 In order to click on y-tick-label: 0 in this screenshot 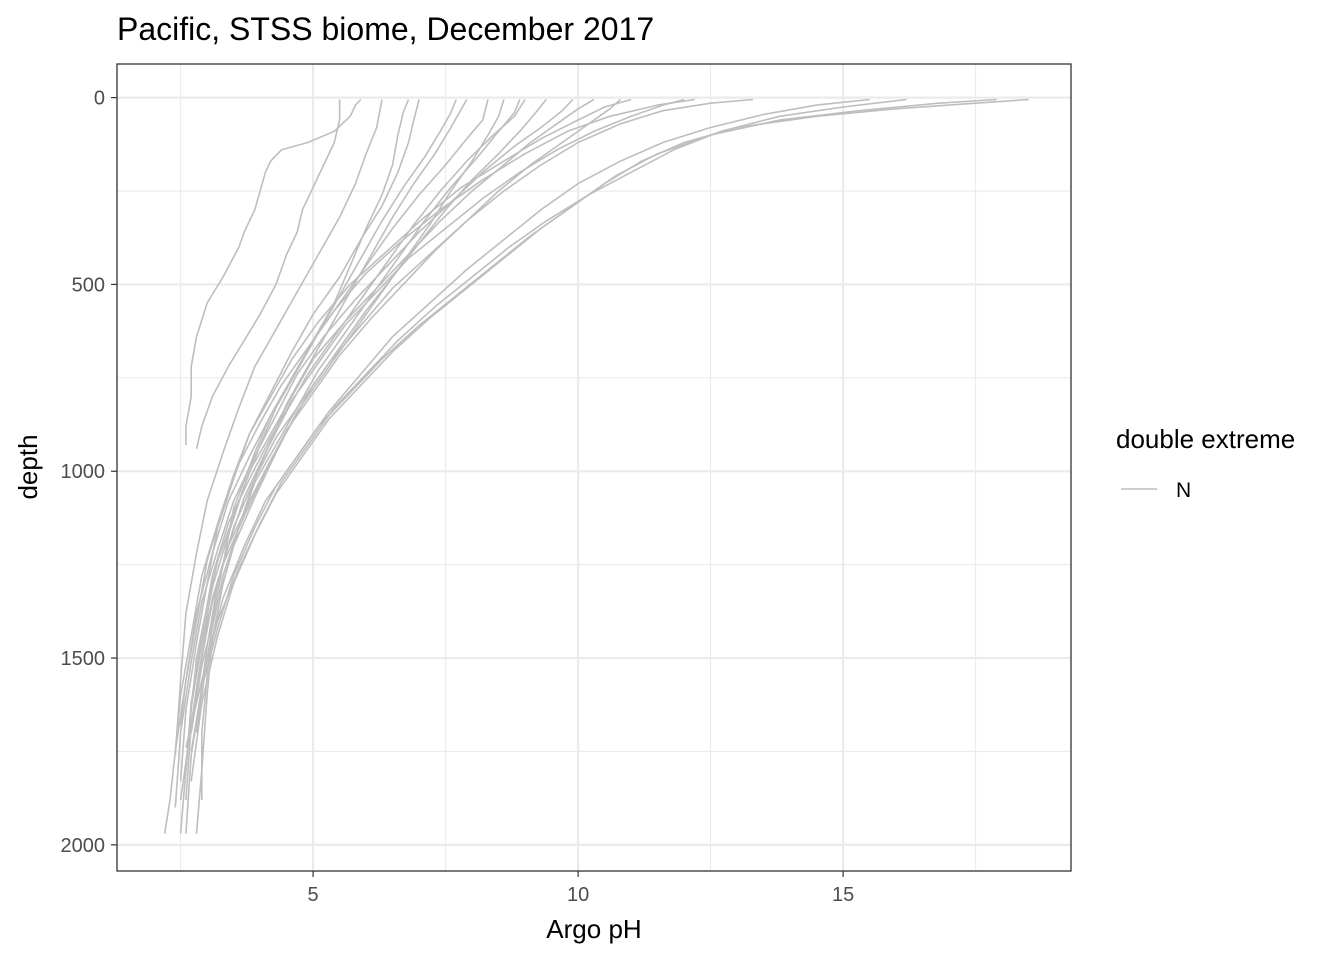, I will do `click(99, 99)`.